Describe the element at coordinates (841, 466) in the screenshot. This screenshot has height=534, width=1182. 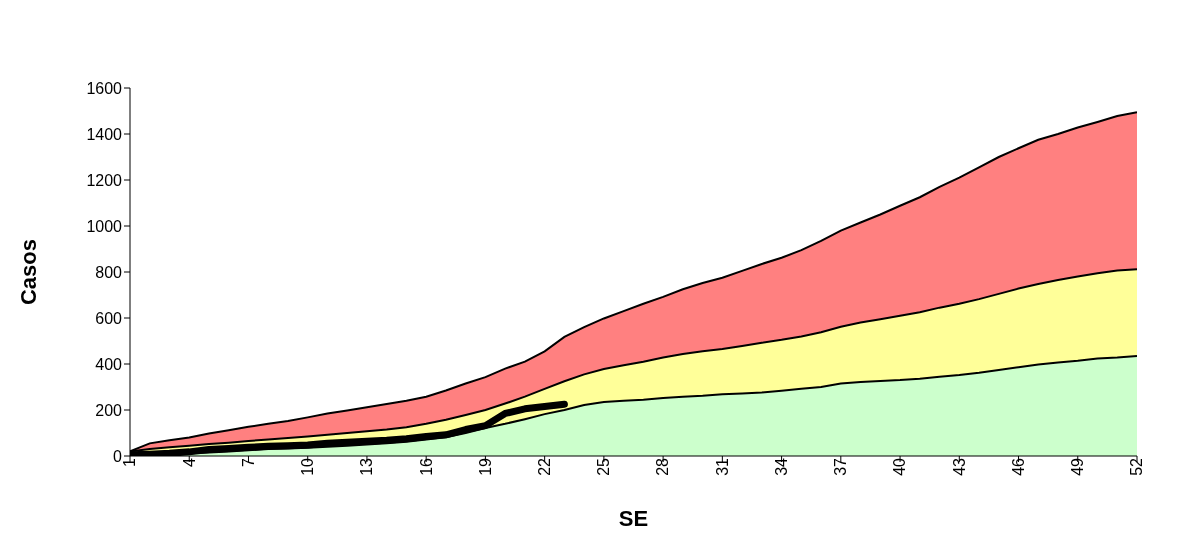
I see `x-tick-label: 37` at that location.